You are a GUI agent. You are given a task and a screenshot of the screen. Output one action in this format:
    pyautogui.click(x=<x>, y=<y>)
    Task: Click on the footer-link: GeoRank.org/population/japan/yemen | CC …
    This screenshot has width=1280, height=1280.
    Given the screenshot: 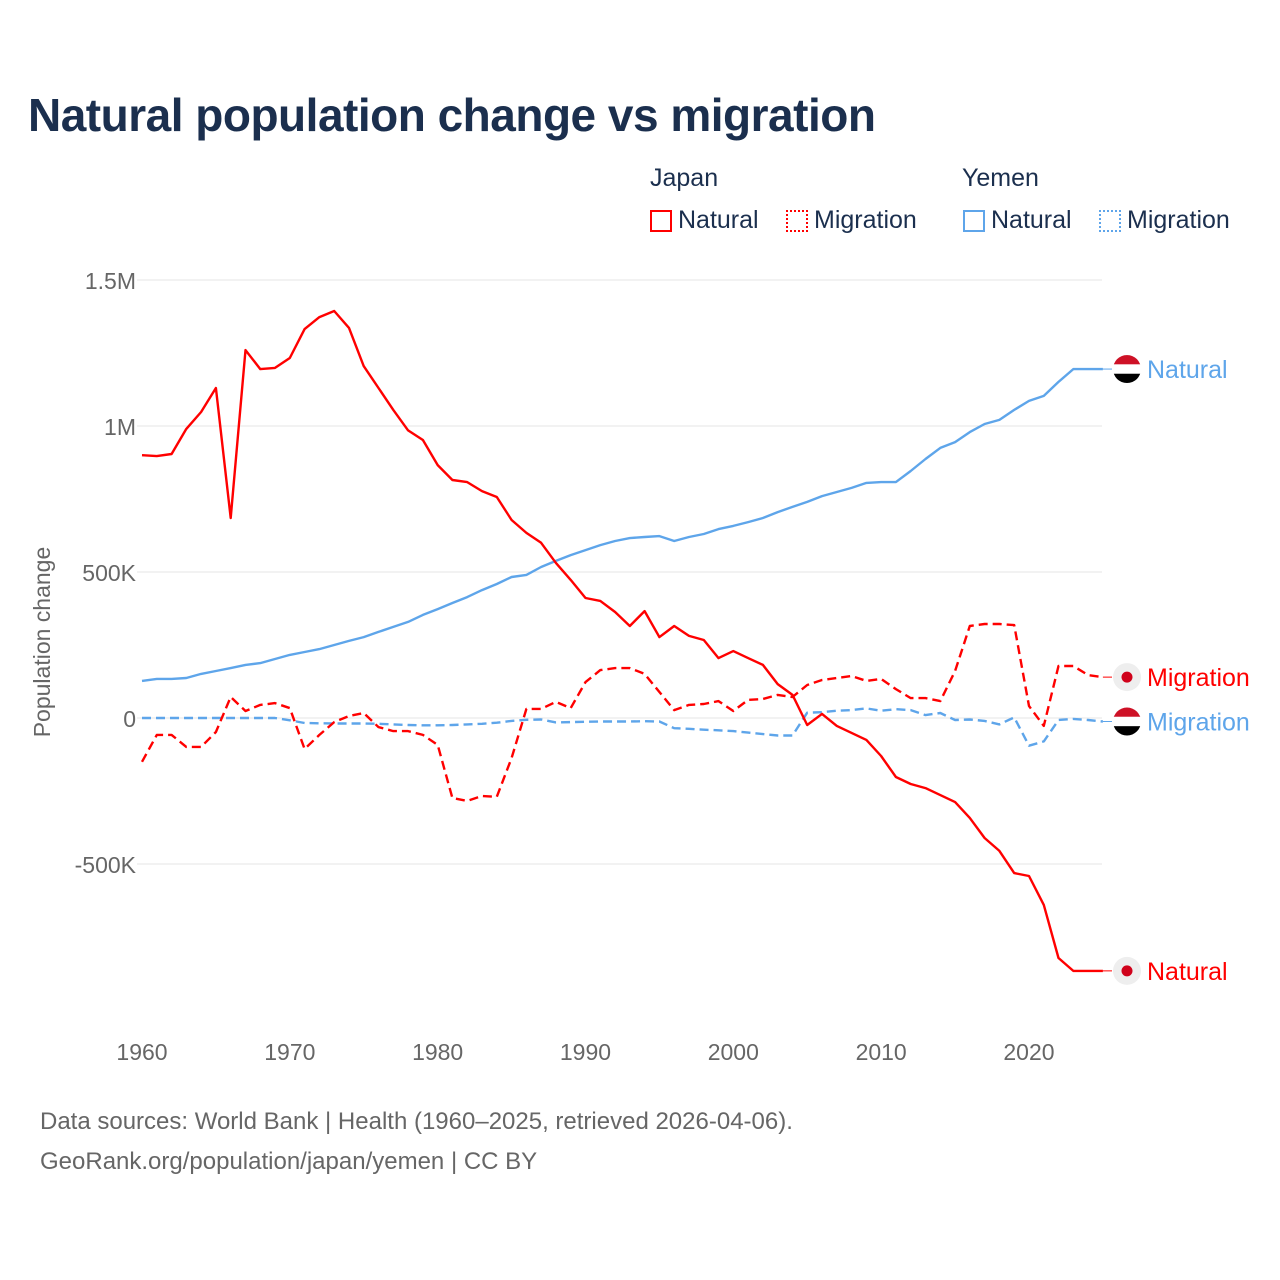 What is the action you would take?
    pyautogui.click(x=289, y=1161)
    